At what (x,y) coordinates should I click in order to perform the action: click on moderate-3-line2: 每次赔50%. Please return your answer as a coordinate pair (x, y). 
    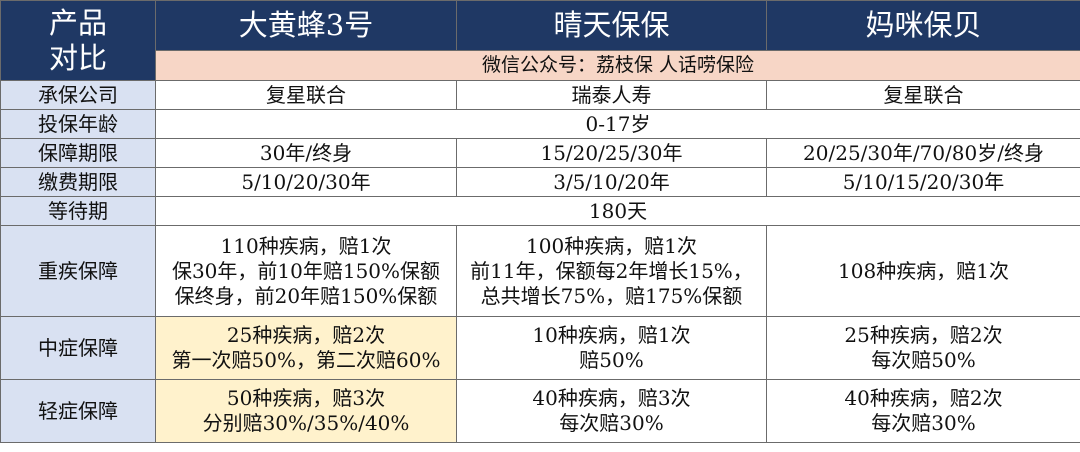
    Looking at the image, I should click on (923, 360).